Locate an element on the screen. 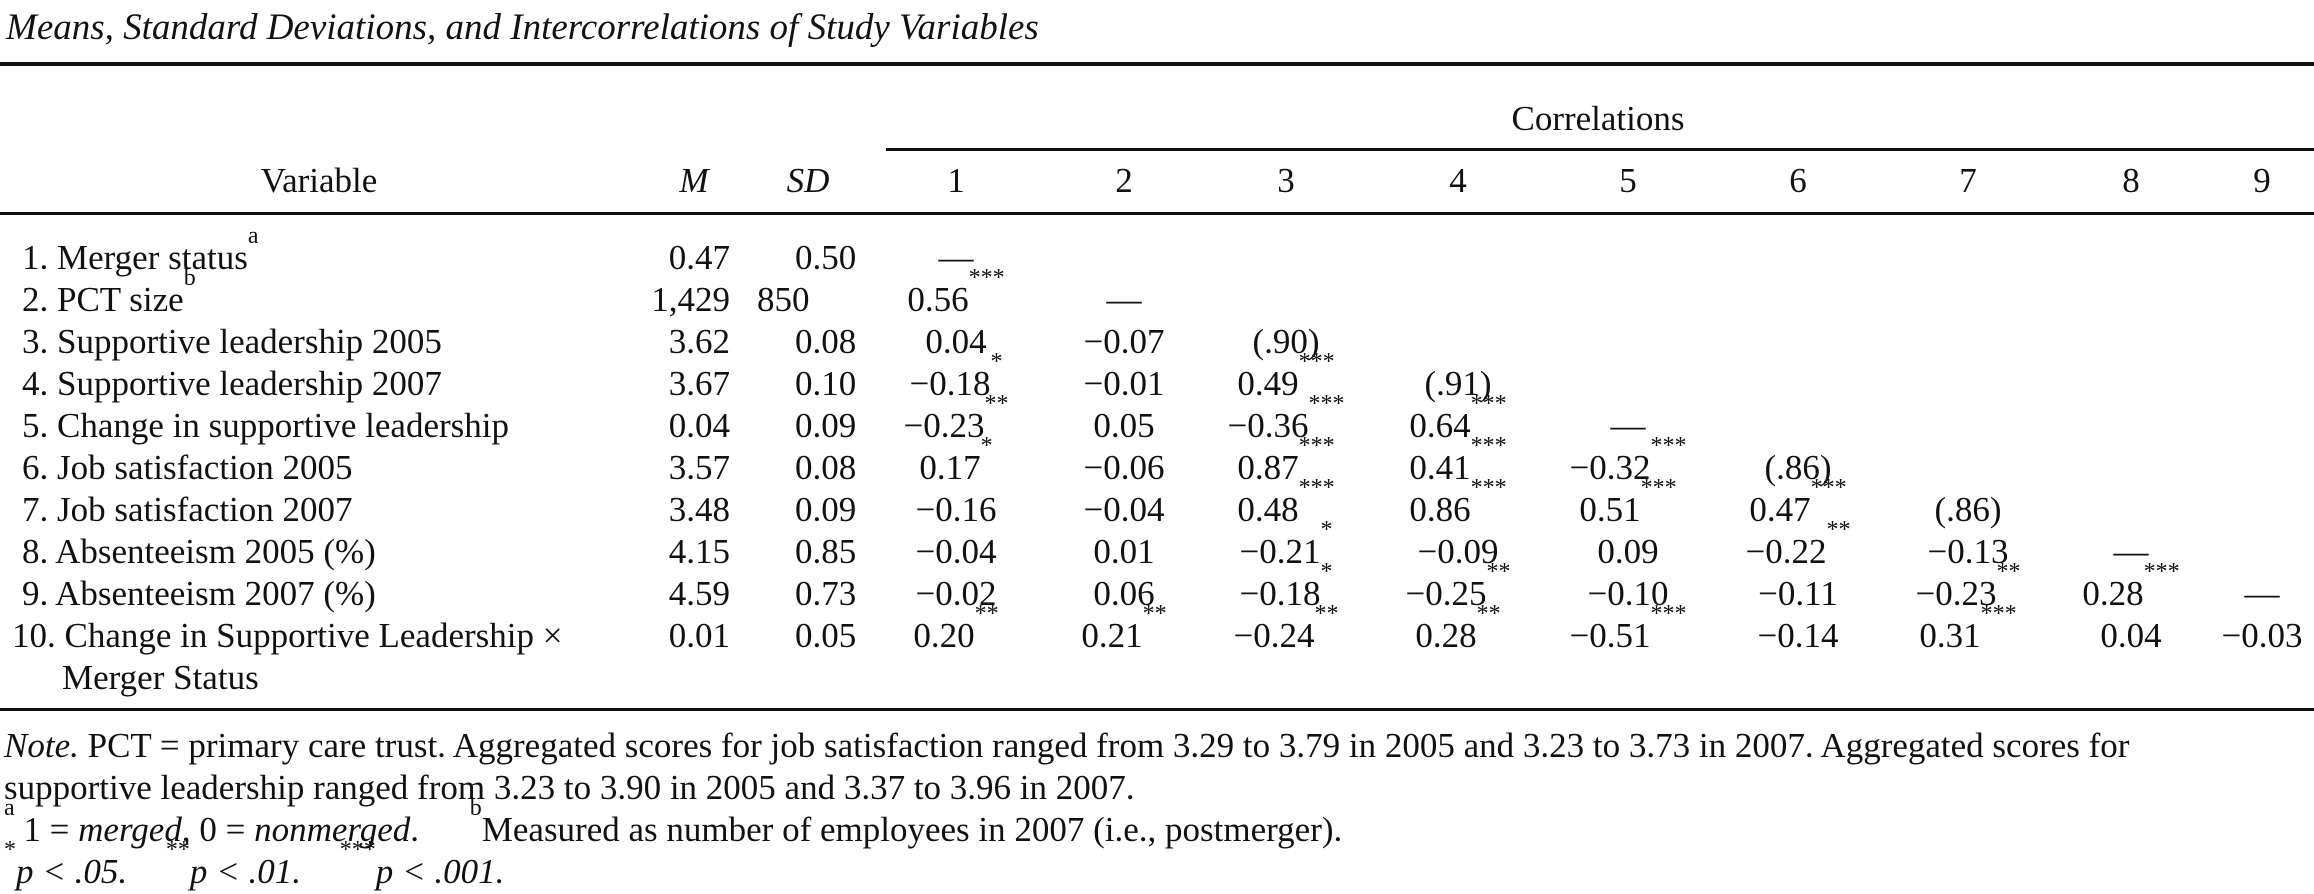 Image resolution: width=2314 pixels, height=894 pixels. row-label-footnote-marker: a is located at coordinates (253, 236).